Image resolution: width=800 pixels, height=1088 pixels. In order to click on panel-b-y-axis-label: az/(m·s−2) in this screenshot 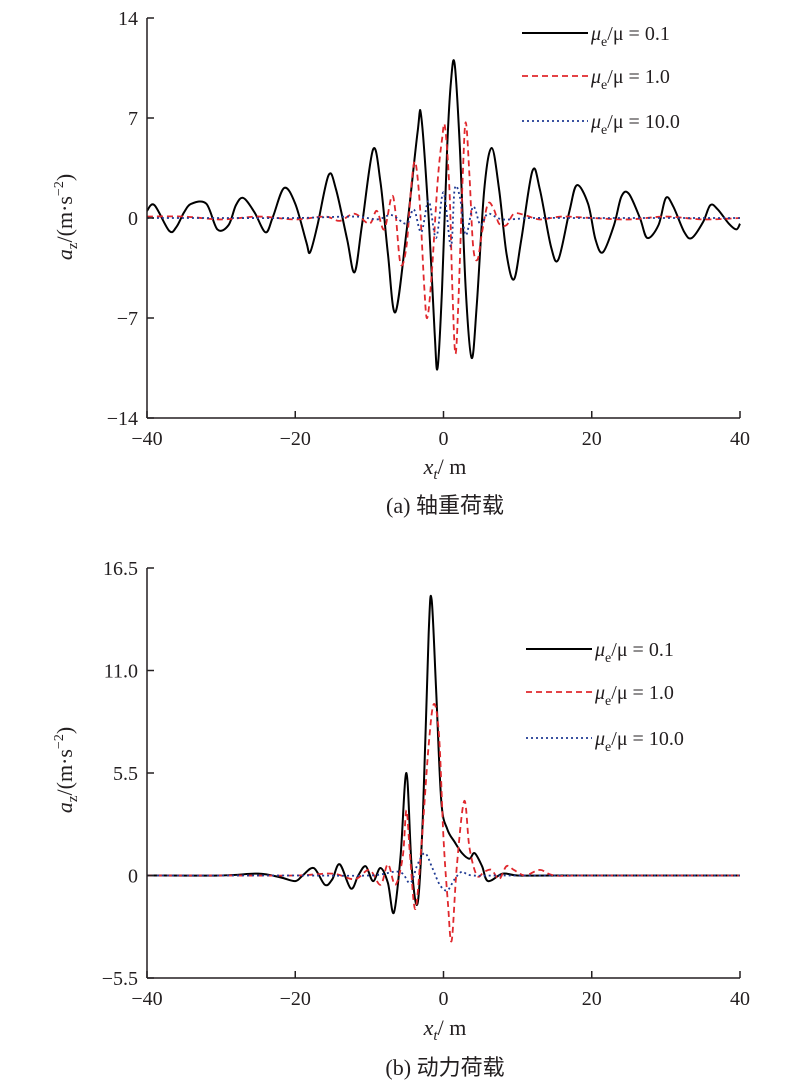, I will do `click(66, 770)`.